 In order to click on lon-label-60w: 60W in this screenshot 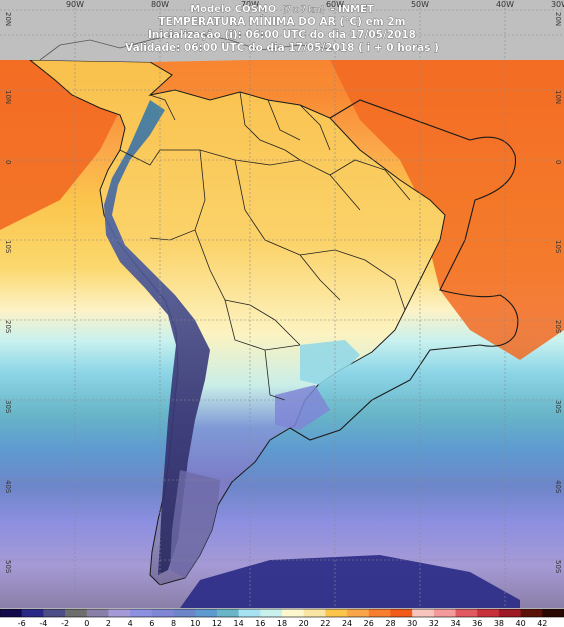, I will do `click(335, 4)`.